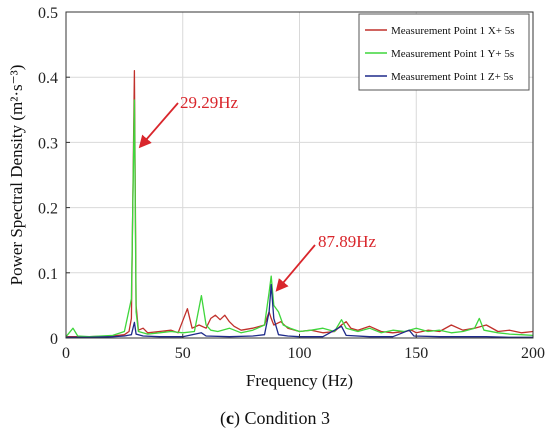 Image resolution: width=550 pixels, height=438 pixels. What do you see at coordinates (300, 353) in the screenshot?
I see `x-tick-label: 100` at bounding box center [300, 353].